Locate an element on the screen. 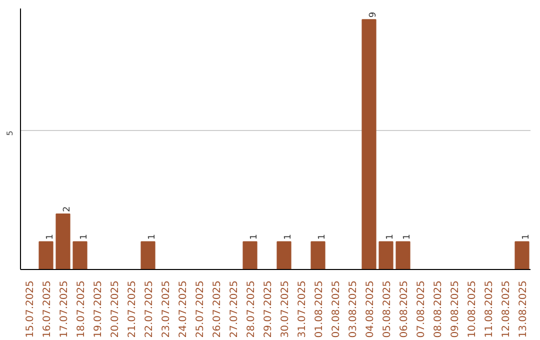 The width and height of the screenshot is (540, 340). x-tick-label: 29.07.2025 is located at coordinates (268, 309).